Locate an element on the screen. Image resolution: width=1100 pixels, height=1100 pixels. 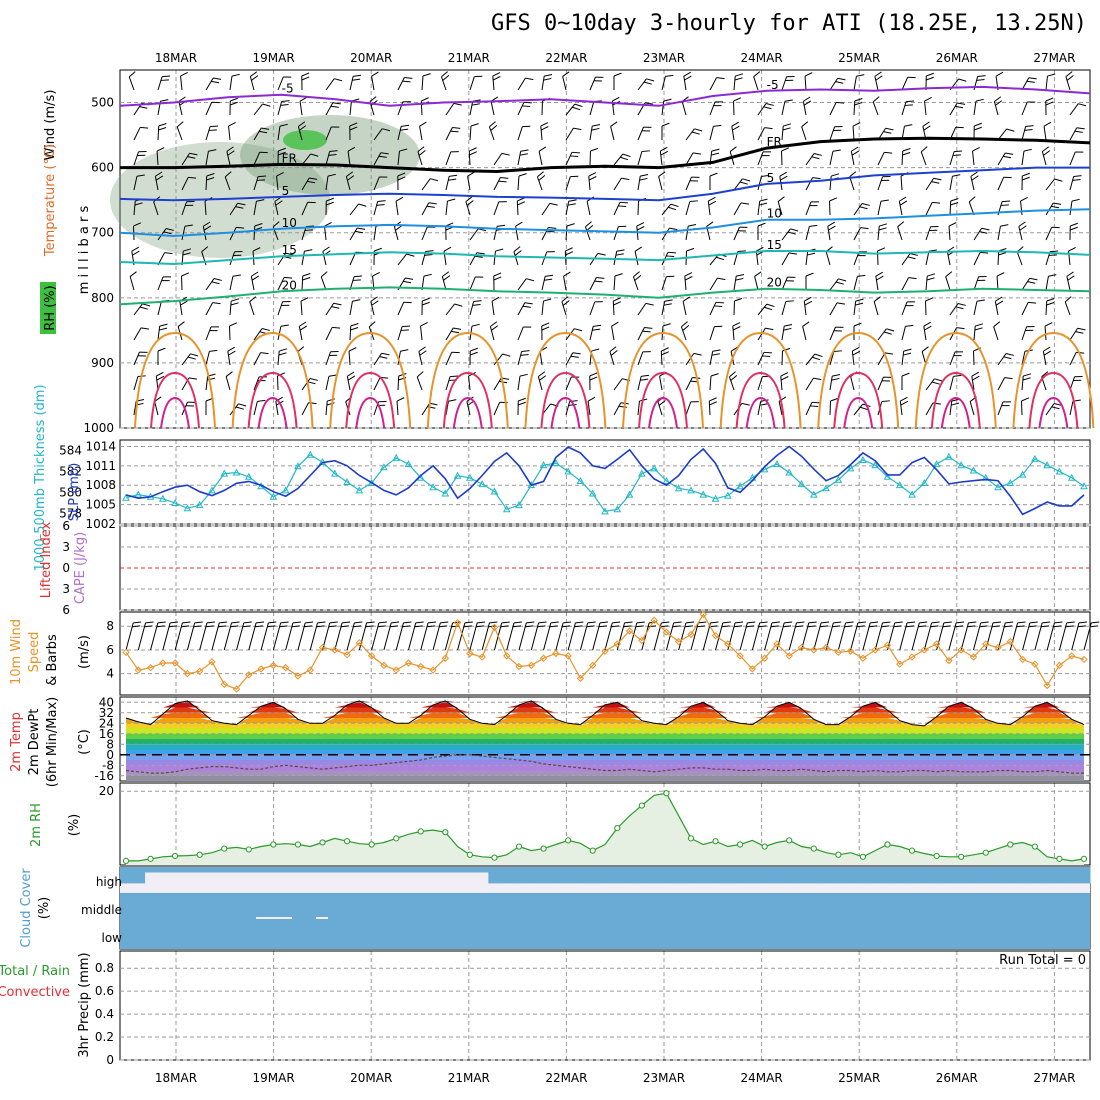
wind10-label-c: & Barbs is located at coordinates (52, 660).